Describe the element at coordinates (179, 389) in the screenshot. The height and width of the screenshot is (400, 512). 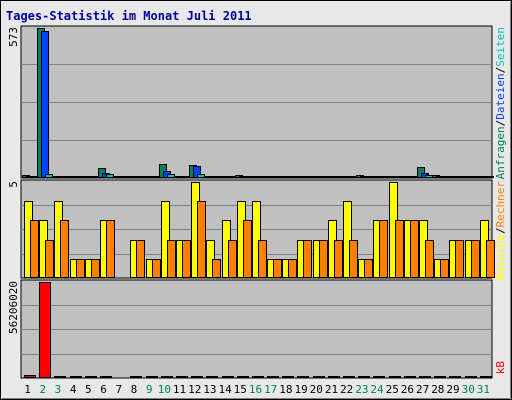
I see `day-label-11: 11` at that location.